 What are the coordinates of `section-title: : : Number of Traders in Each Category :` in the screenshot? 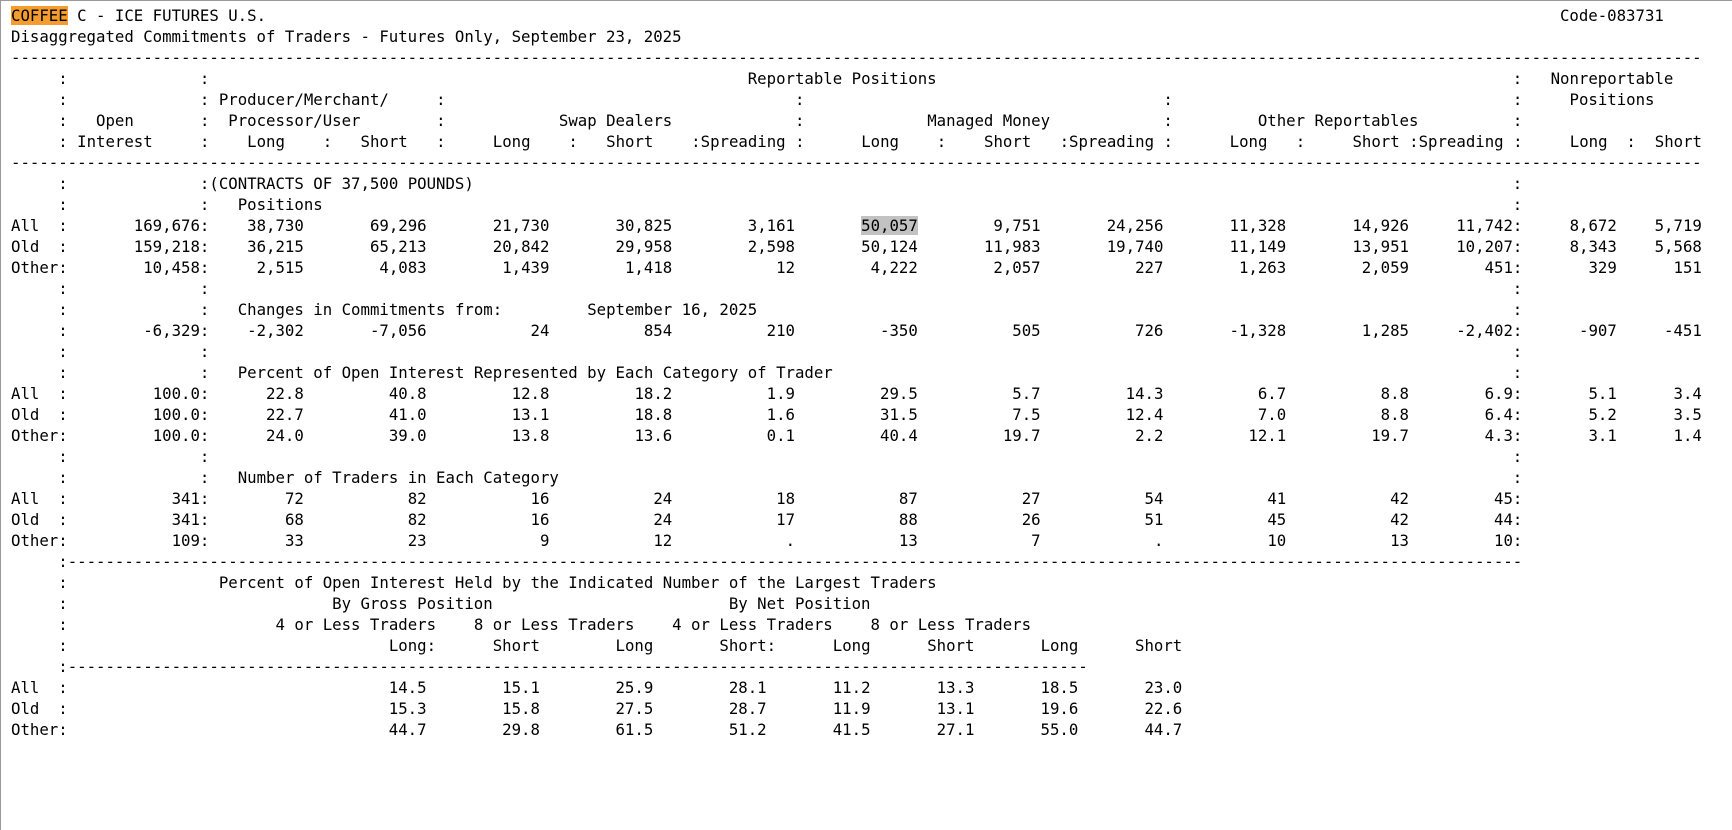 It's located at (790, 477).